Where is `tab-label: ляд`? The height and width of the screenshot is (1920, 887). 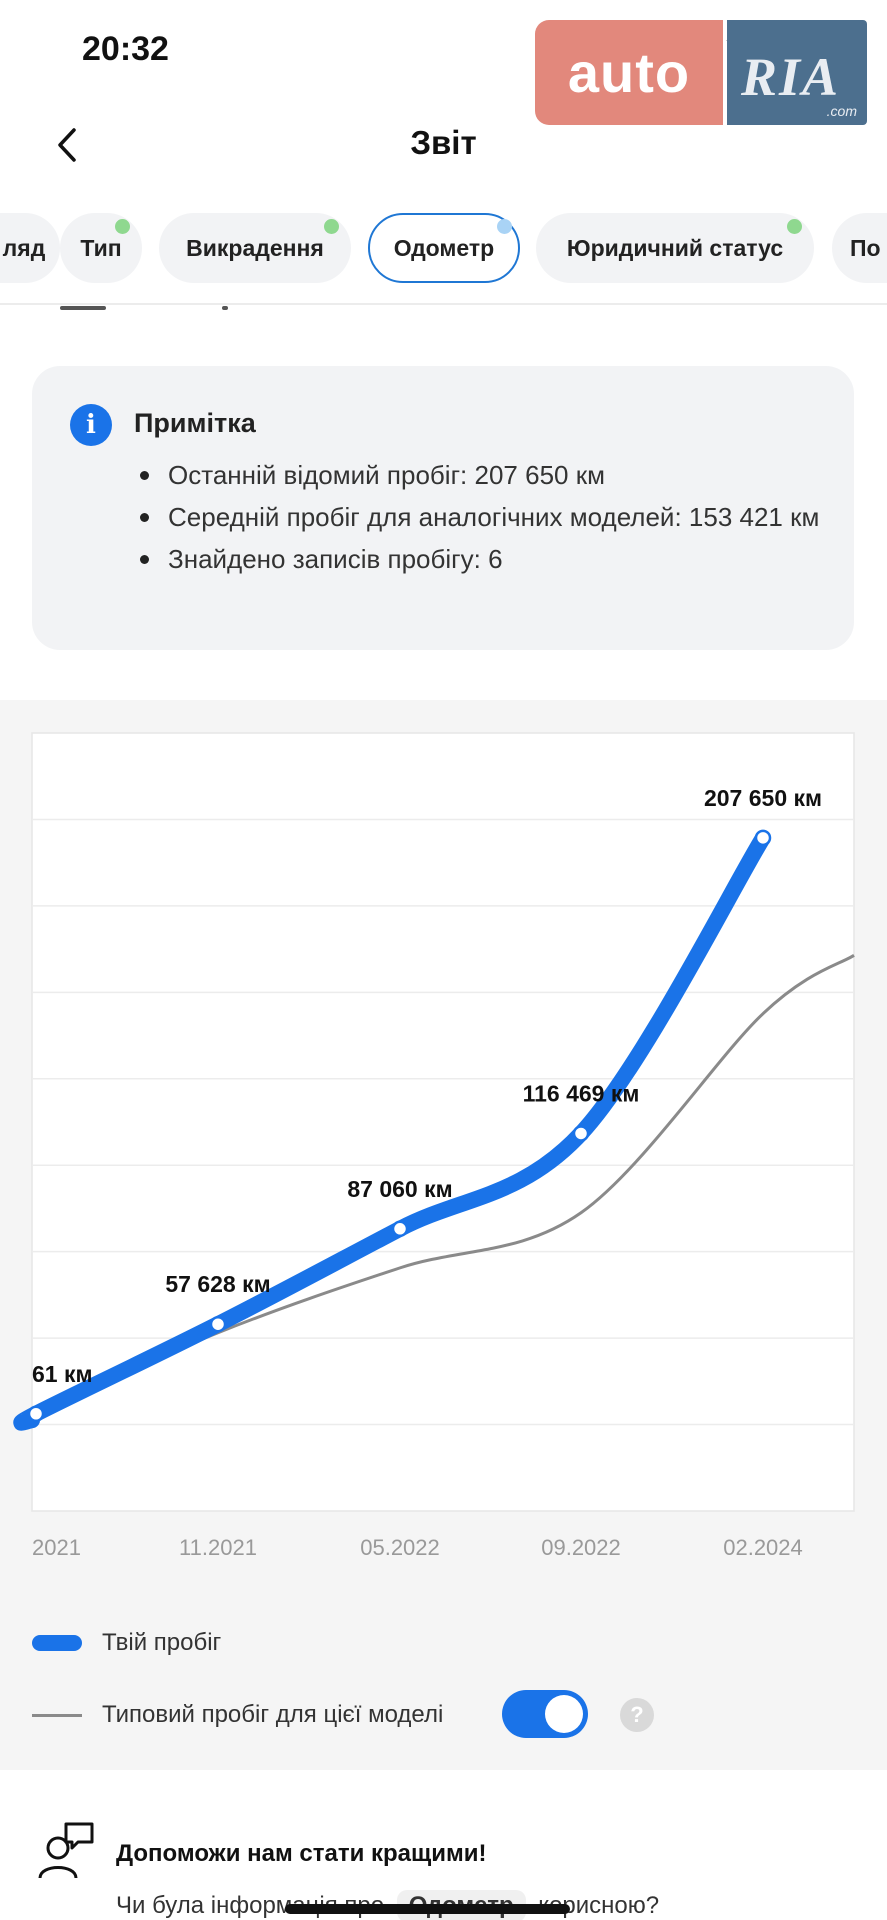 tab-label: ляд is located at coordinates (24, 247).